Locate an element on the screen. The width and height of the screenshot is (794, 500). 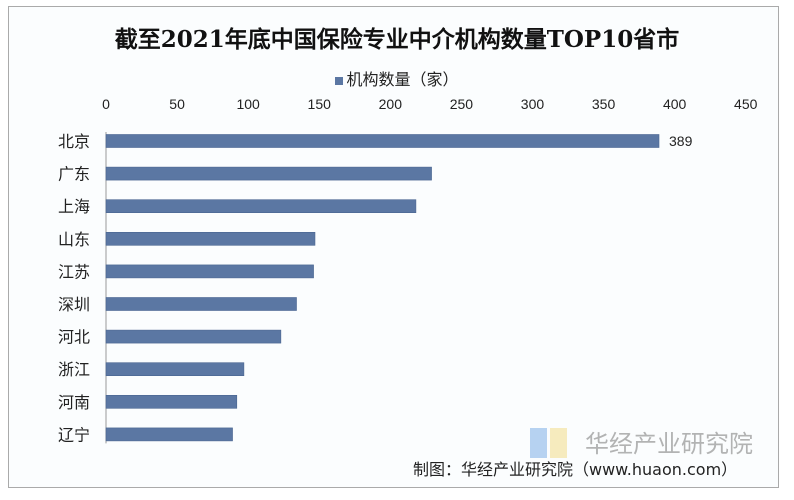
data-label: 389 is located at coordinates (681, 141).